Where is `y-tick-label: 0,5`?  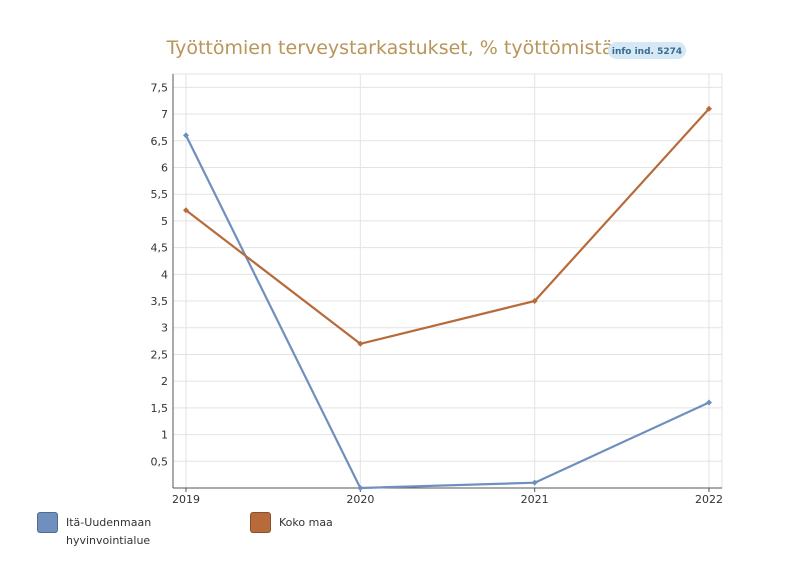
y-tick-label: 0,5 is located at coordinates (160, 461).